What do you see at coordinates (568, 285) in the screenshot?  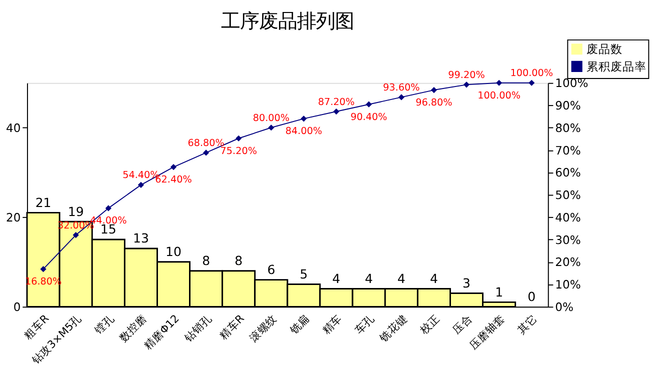 I see `y2-tick-label: 10%` at bounding box center [568, 285].